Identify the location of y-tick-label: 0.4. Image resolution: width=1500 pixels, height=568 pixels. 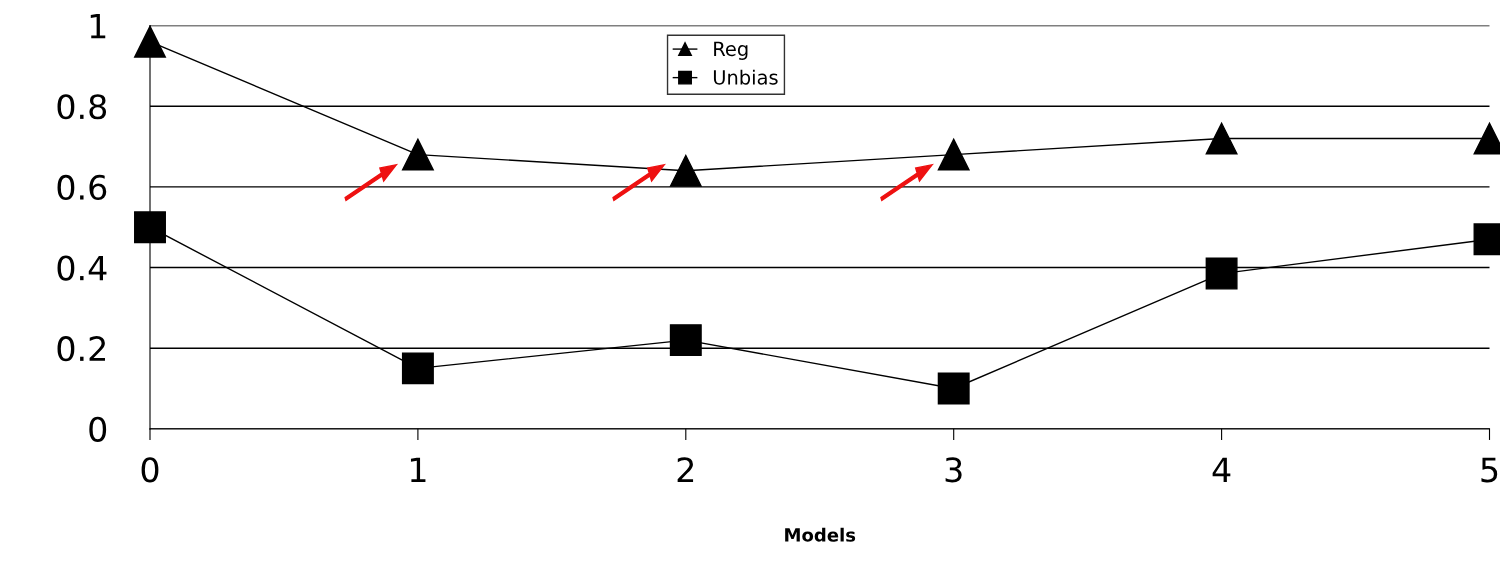
(82, 268).